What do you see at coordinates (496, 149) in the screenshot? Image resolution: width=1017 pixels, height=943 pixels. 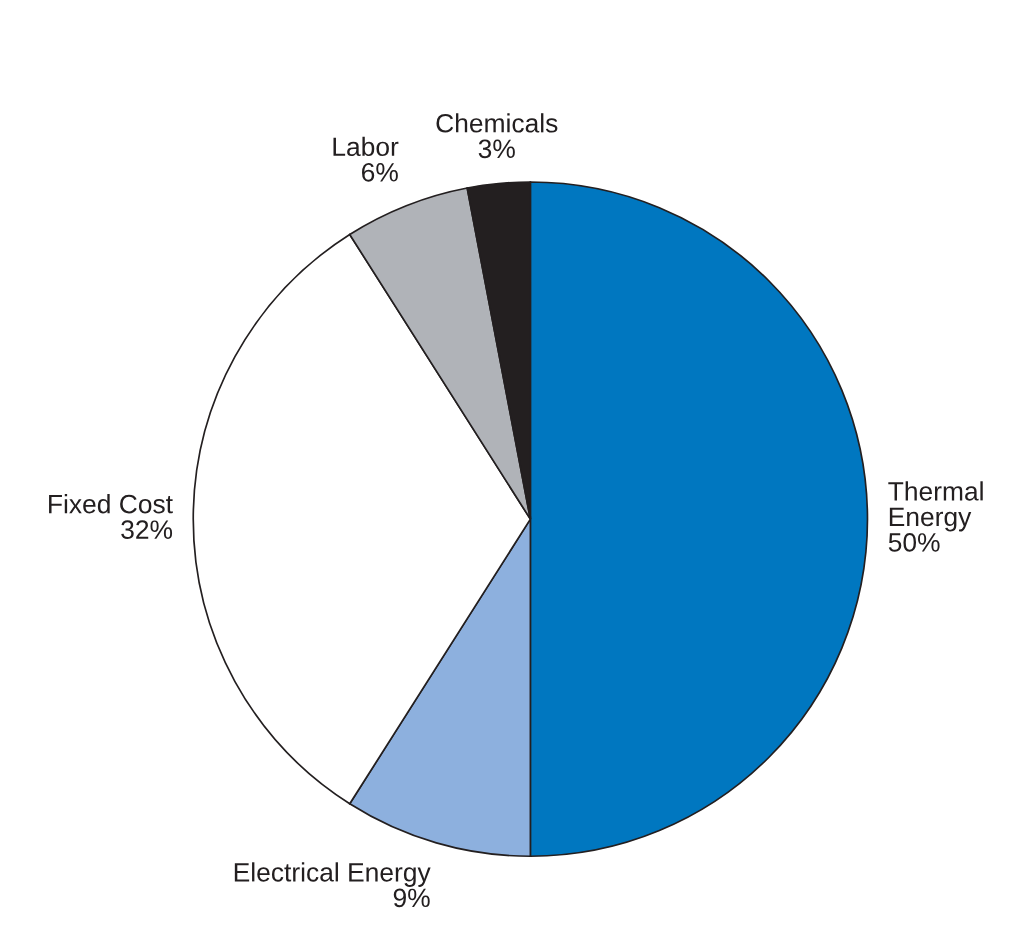 I see `data-label: 3%` at bounding box center [496, 149].